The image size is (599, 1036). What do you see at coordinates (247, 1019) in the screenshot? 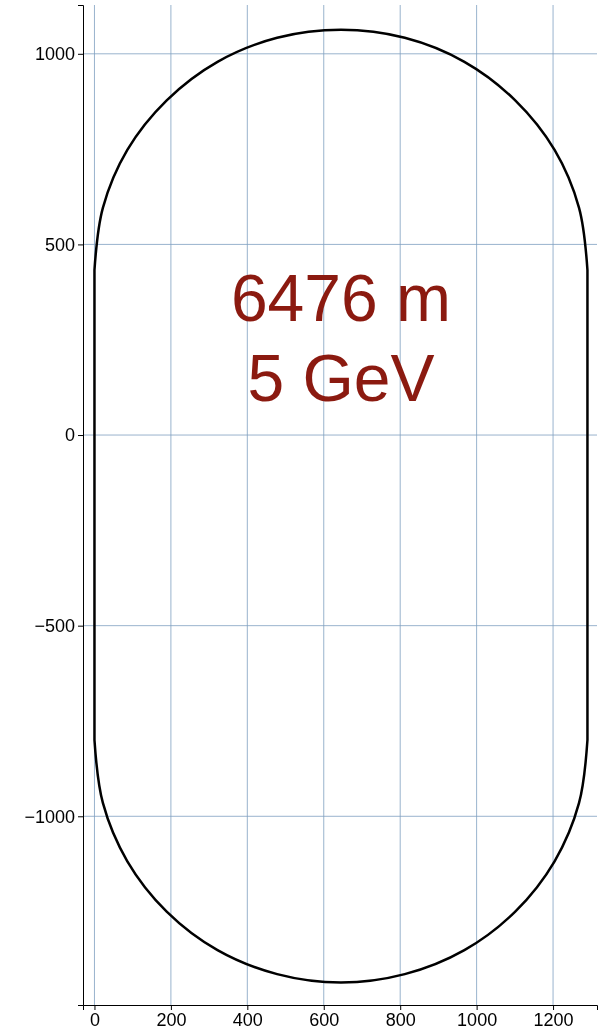
I see `x-tick-label: 400` at bounding box center [247, 1019].